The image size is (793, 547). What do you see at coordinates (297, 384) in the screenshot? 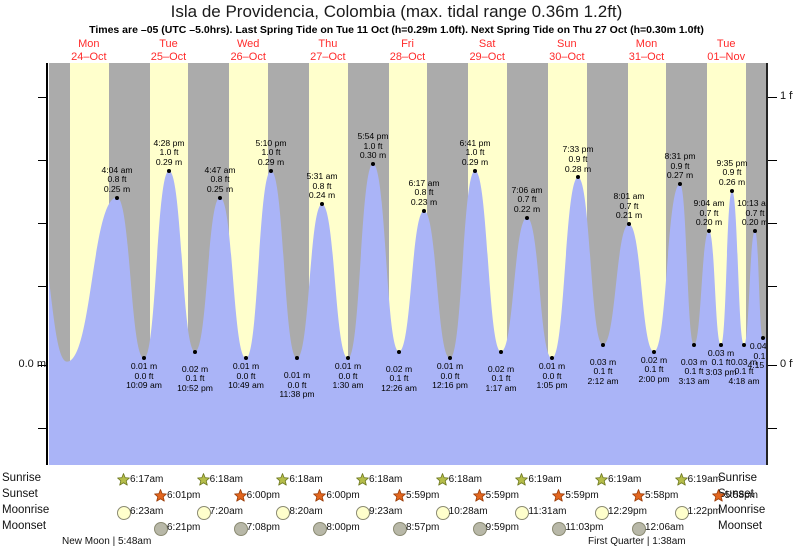
I see `low-tide-label-3-line-1: 0.0 ft` at bounding box center [297, 384].